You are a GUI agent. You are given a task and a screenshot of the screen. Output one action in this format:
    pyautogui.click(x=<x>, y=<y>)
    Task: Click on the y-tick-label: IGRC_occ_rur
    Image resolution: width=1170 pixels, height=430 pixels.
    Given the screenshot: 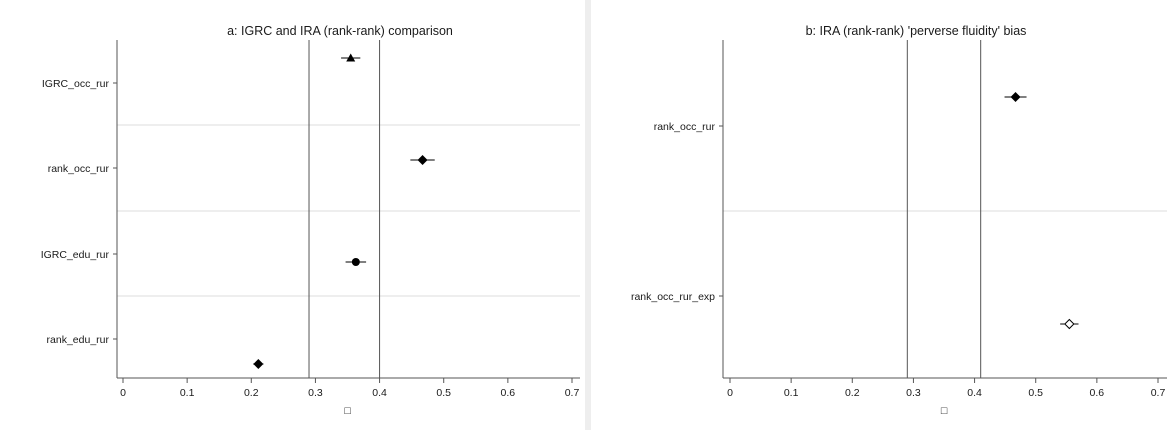 What is the action you would take?
    pyautogui.click(x=76, y=84)
    